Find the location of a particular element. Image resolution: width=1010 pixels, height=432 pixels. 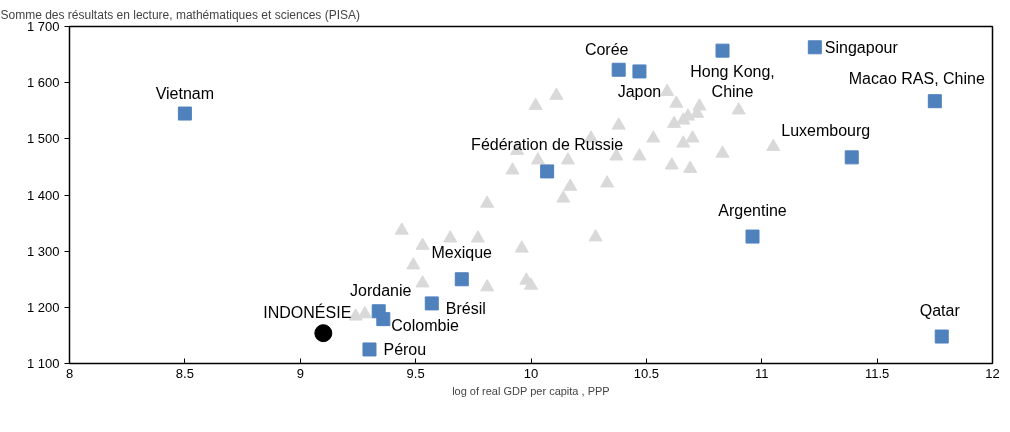

y-tick-label: 1 700 is located at coordinates (43, 26).